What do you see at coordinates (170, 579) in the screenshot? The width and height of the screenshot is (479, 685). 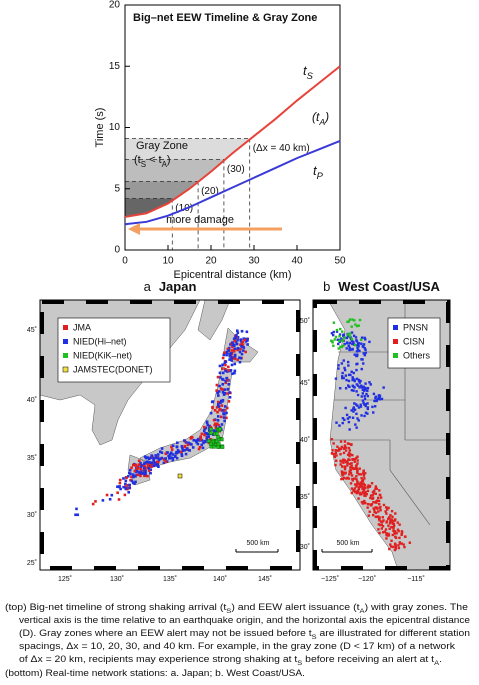 I see `map-x-label: 135˚` at bounding box center [170, 579].